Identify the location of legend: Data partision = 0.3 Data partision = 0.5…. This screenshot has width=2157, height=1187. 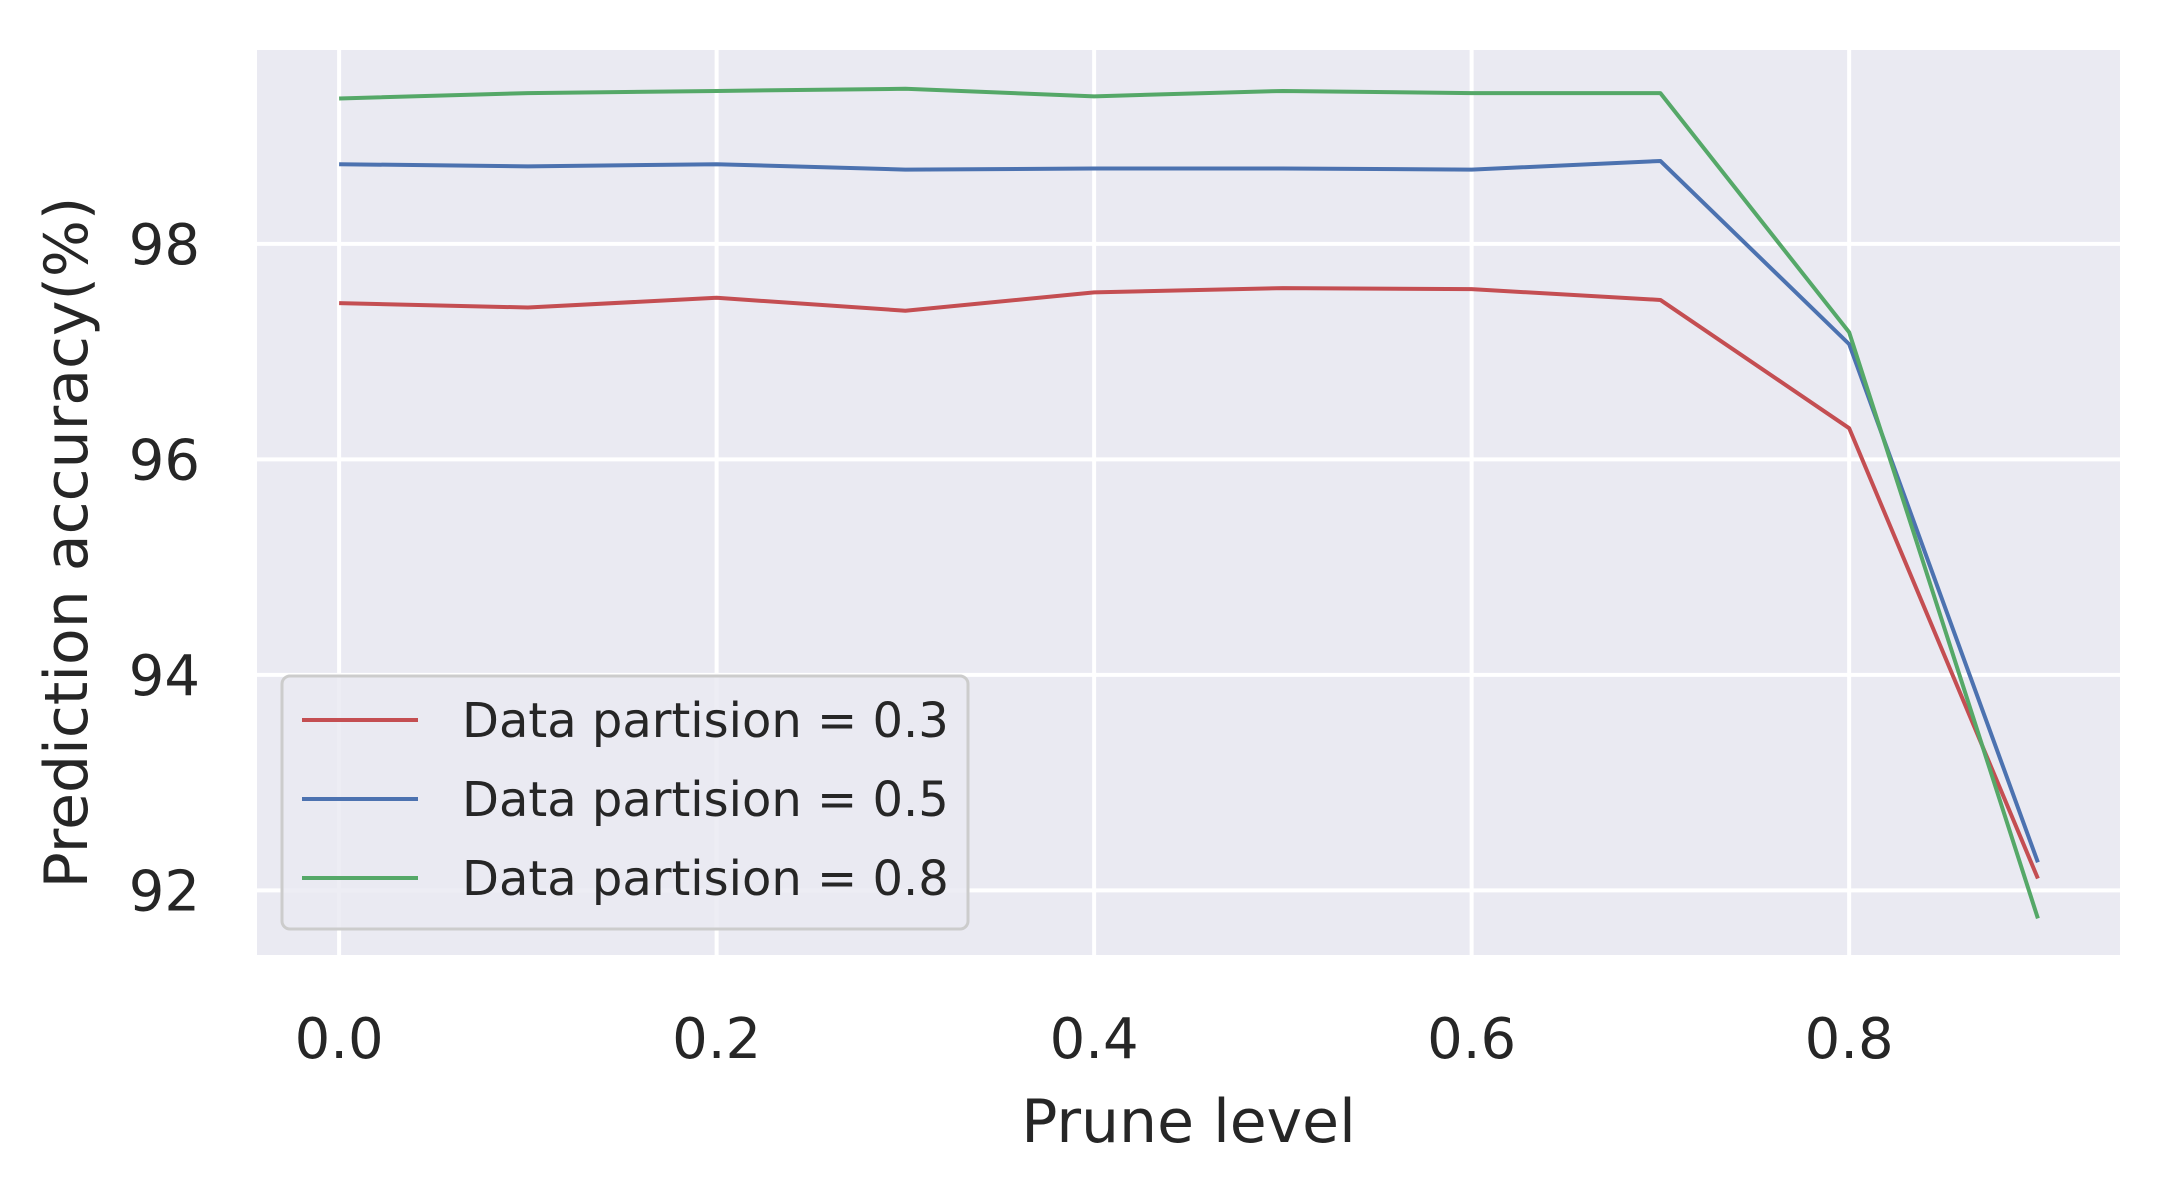
(625, 802).